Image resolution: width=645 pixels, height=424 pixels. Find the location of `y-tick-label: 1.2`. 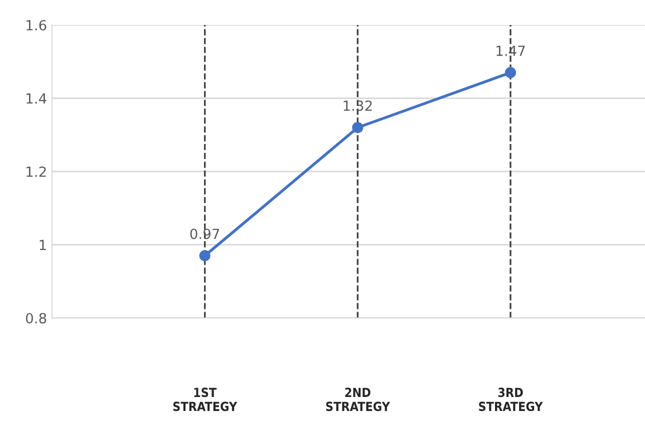

y-tick-label: 1.2 is located at coordinates (36, 171).